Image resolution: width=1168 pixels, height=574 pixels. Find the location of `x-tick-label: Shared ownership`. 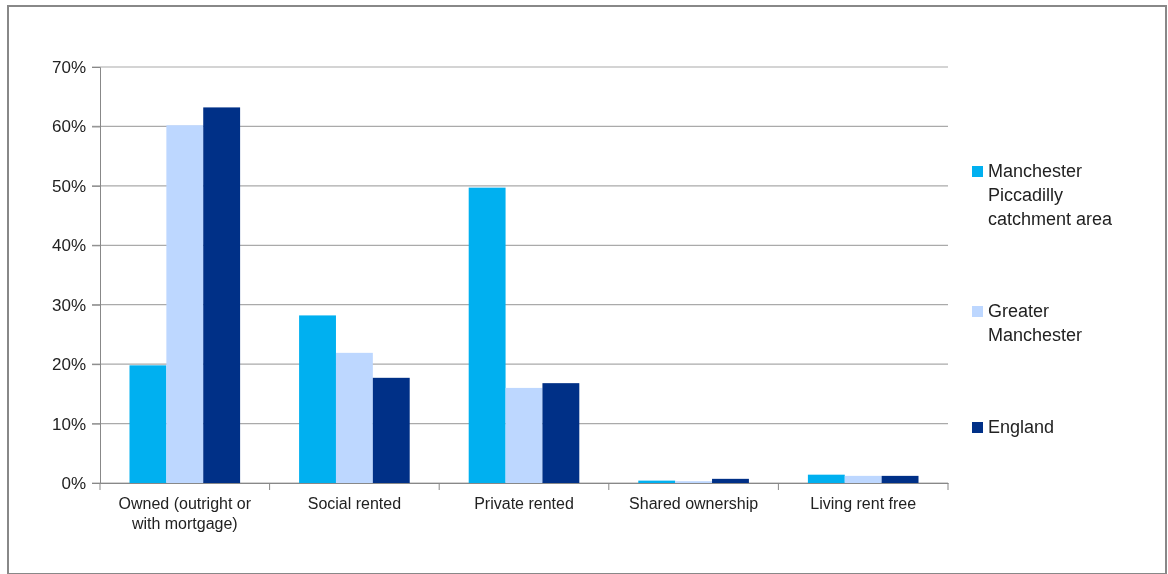

x-tick-label: Shared ownership is located at coordinates (694, 503).